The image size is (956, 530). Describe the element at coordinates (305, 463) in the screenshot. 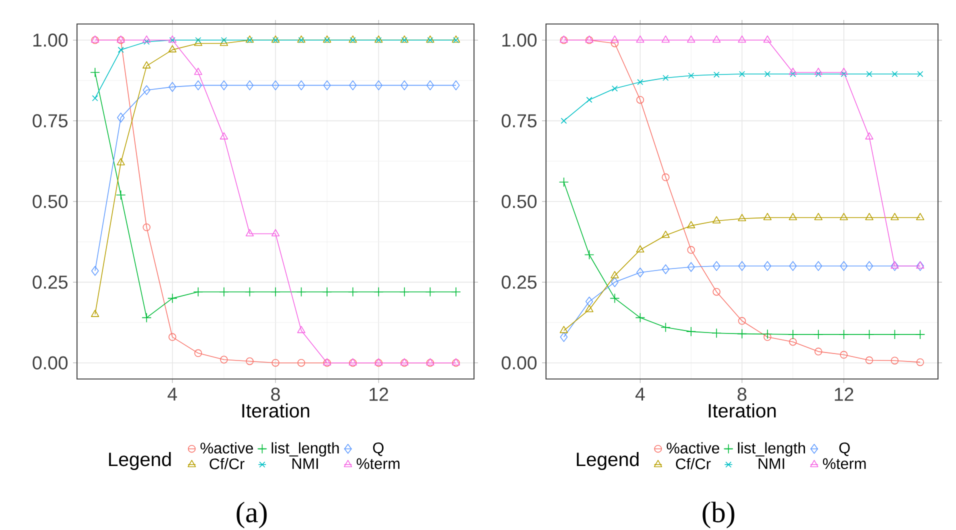

I see `legend-label: NMI` at that location.